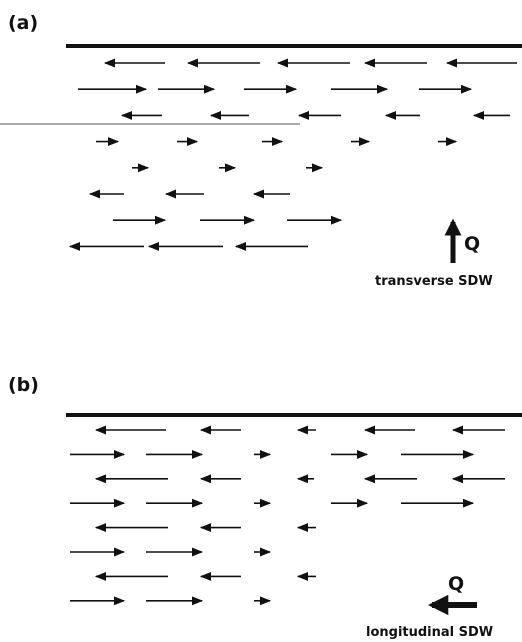  I want to click on panel-a-caption: transverse SDW, so click(434, 281).